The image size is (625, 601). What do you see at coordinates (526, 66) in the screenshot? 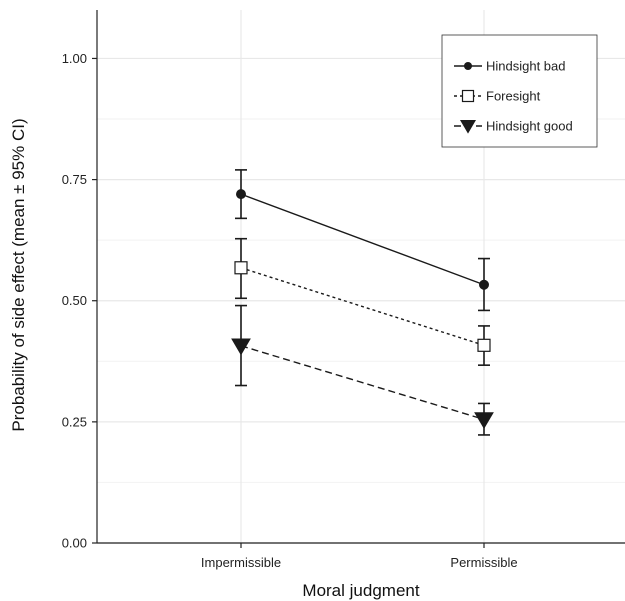
I see `legend-label: Hindsight bad` at bounding box center [526, 66].